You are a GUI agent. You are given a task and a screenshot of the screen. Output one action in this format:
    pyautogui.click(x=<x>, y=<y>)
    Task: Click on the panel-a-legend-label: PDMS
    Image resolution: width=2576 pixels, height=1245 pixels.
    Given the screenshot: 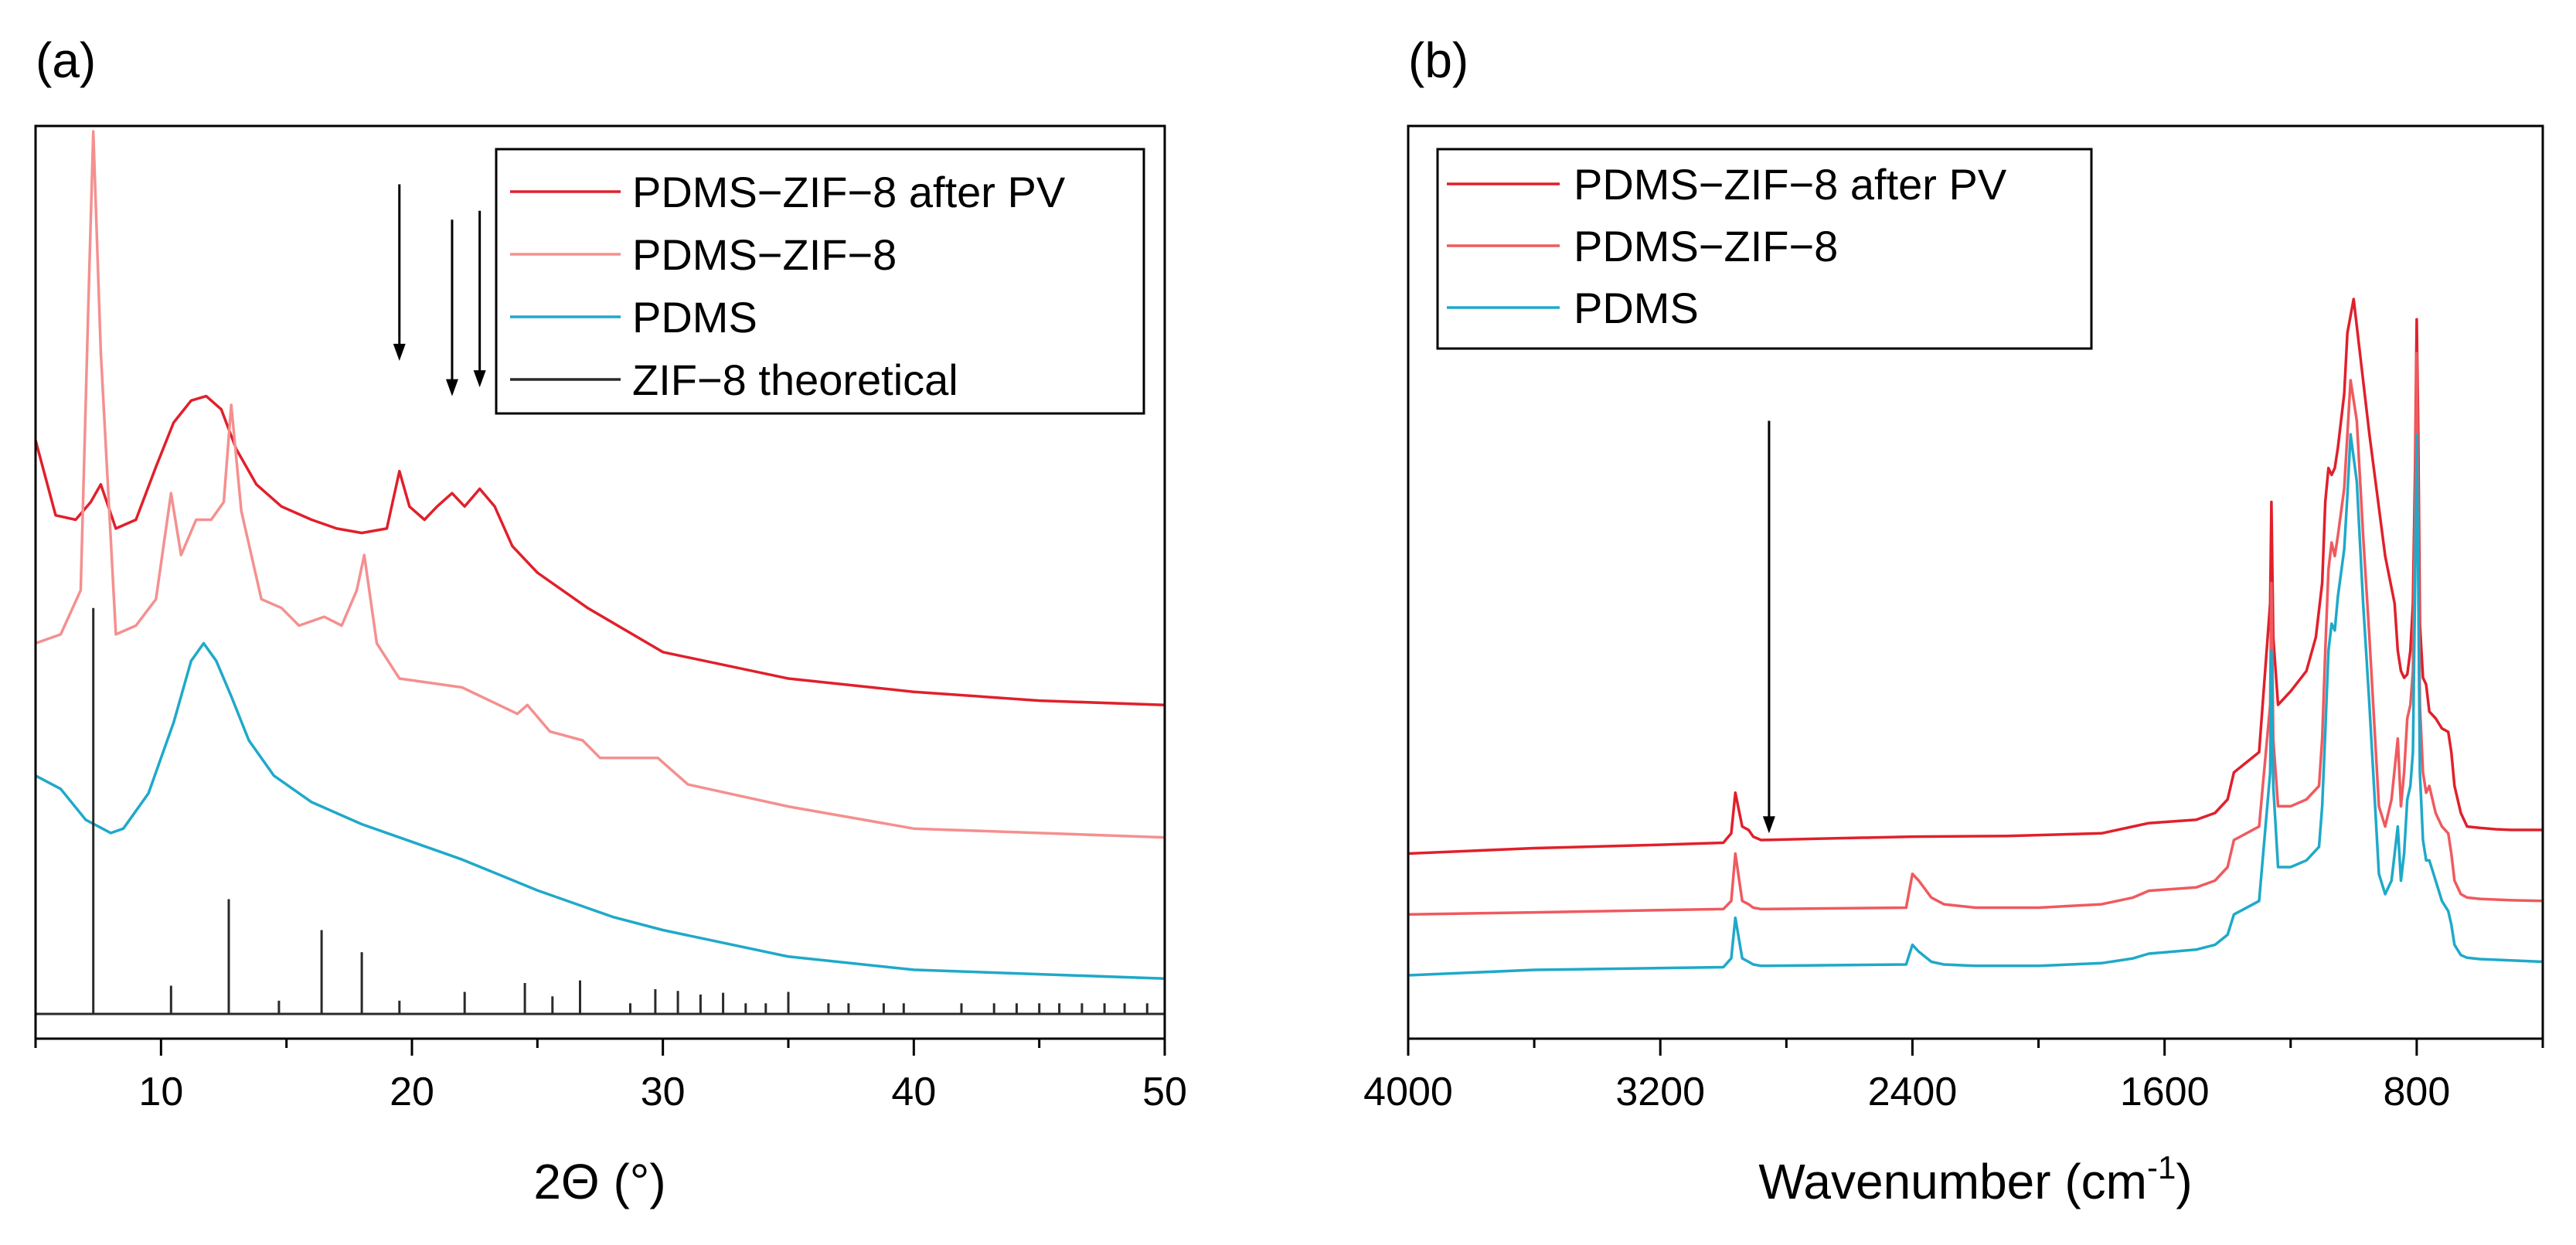 What is the action you would take?
    pyautogui.click(x=694, y=317)
    